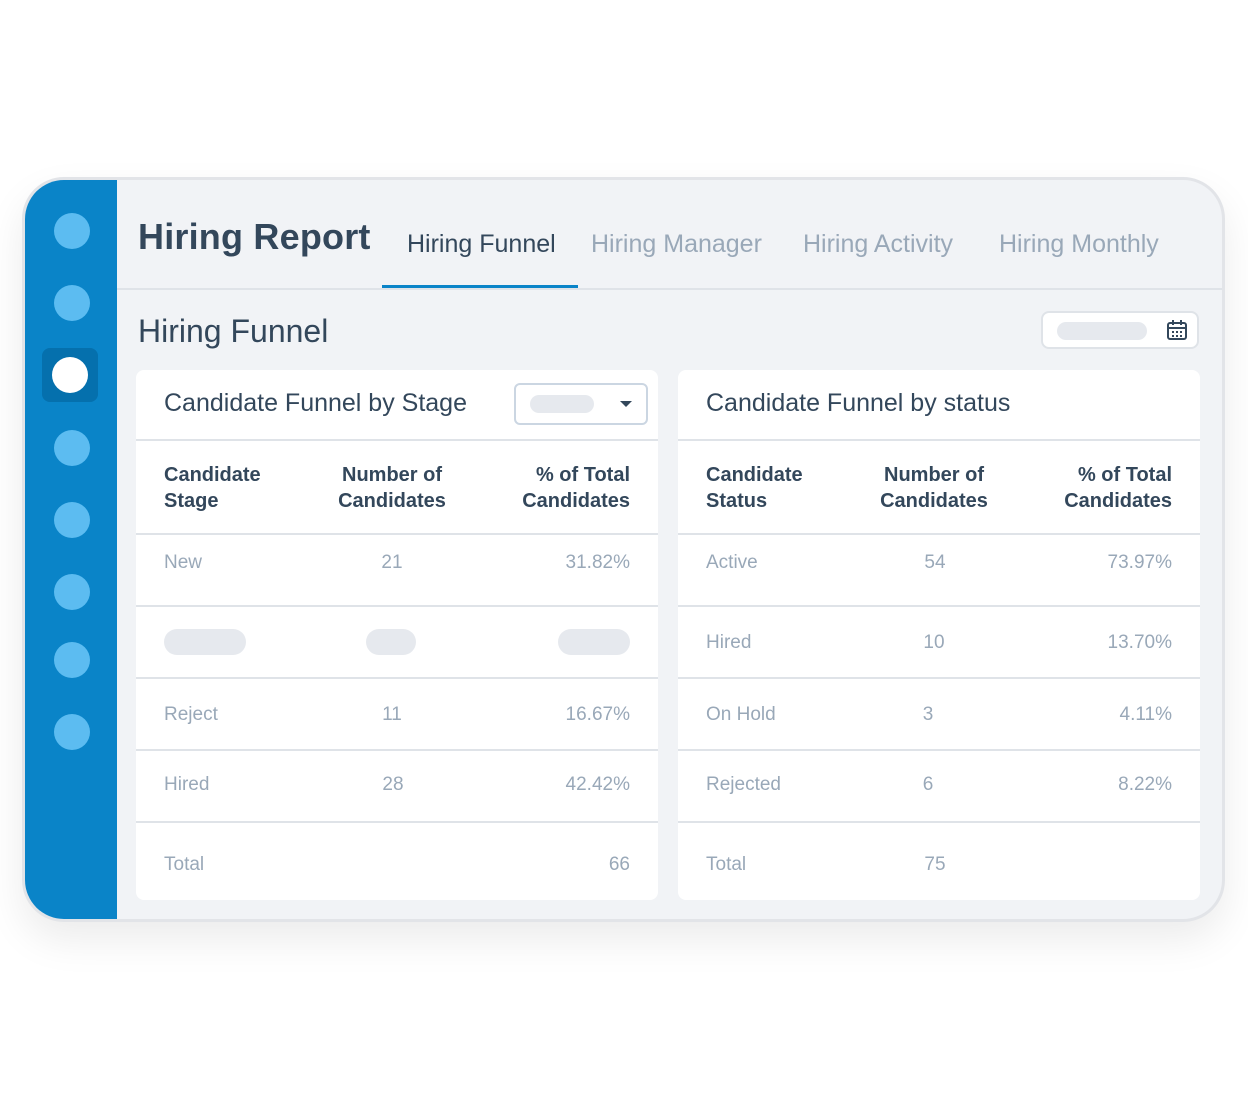  Describe the element at coordinates (626, 404) in the screenshot. I see `chevron-down-icon` at that location.